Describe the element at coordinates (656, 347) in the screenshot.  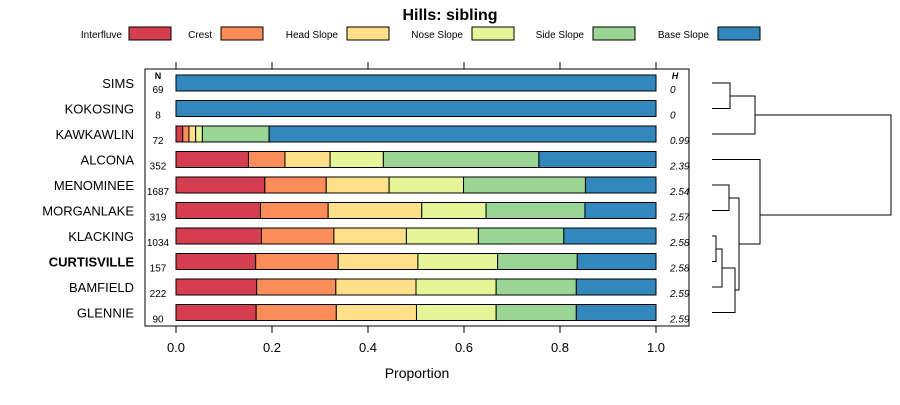
I see `x-tick-label: 1.0` at that location.